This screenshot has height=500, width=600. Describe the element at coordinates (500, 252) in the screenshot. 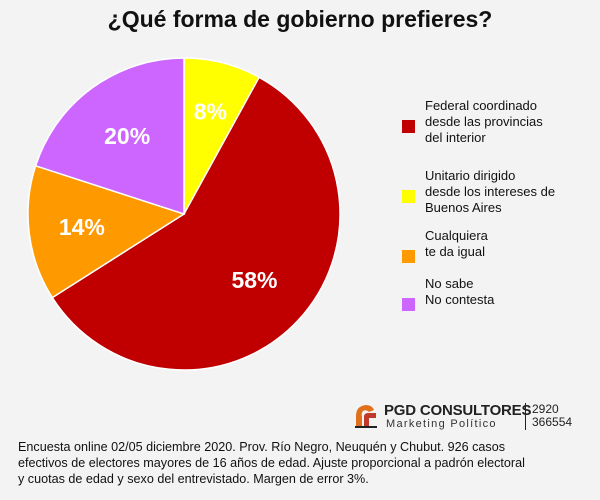

I see `legend-item: Cualquiera te da igual` at that location.